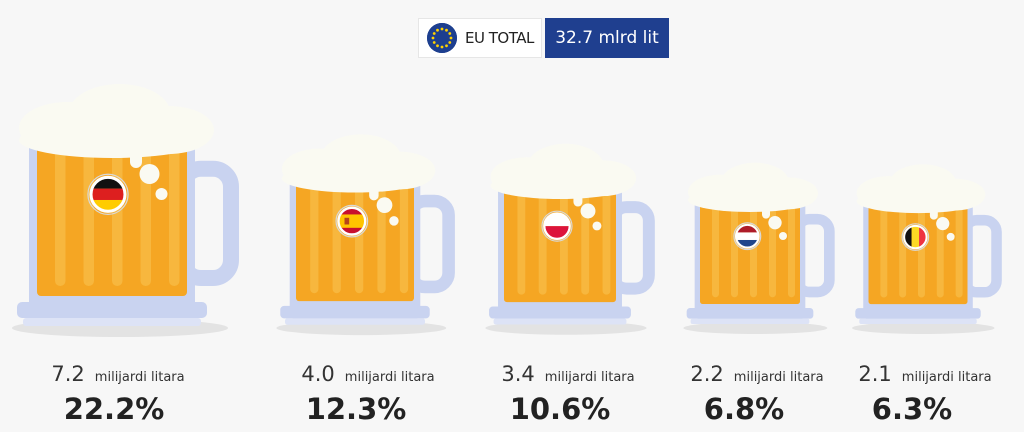 The image size is (1024, 432). What do you see at coordinates (707, 374) in the screenshot?
I see `value-number: 2.2` at bounding box center [707, 374].